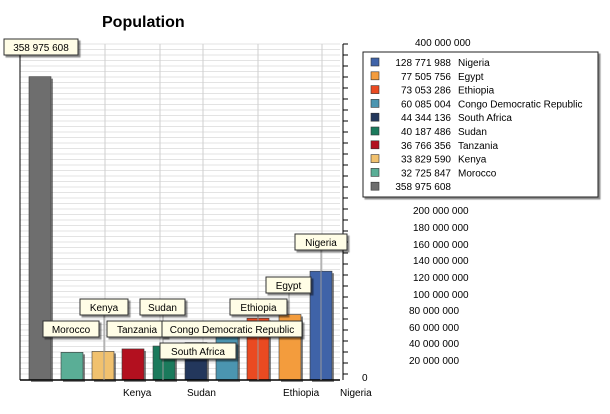  What do you see at coordinates (472, 132) in the screenshot?
I see `legend-name: Sudan` at bounding box center [472, 132].